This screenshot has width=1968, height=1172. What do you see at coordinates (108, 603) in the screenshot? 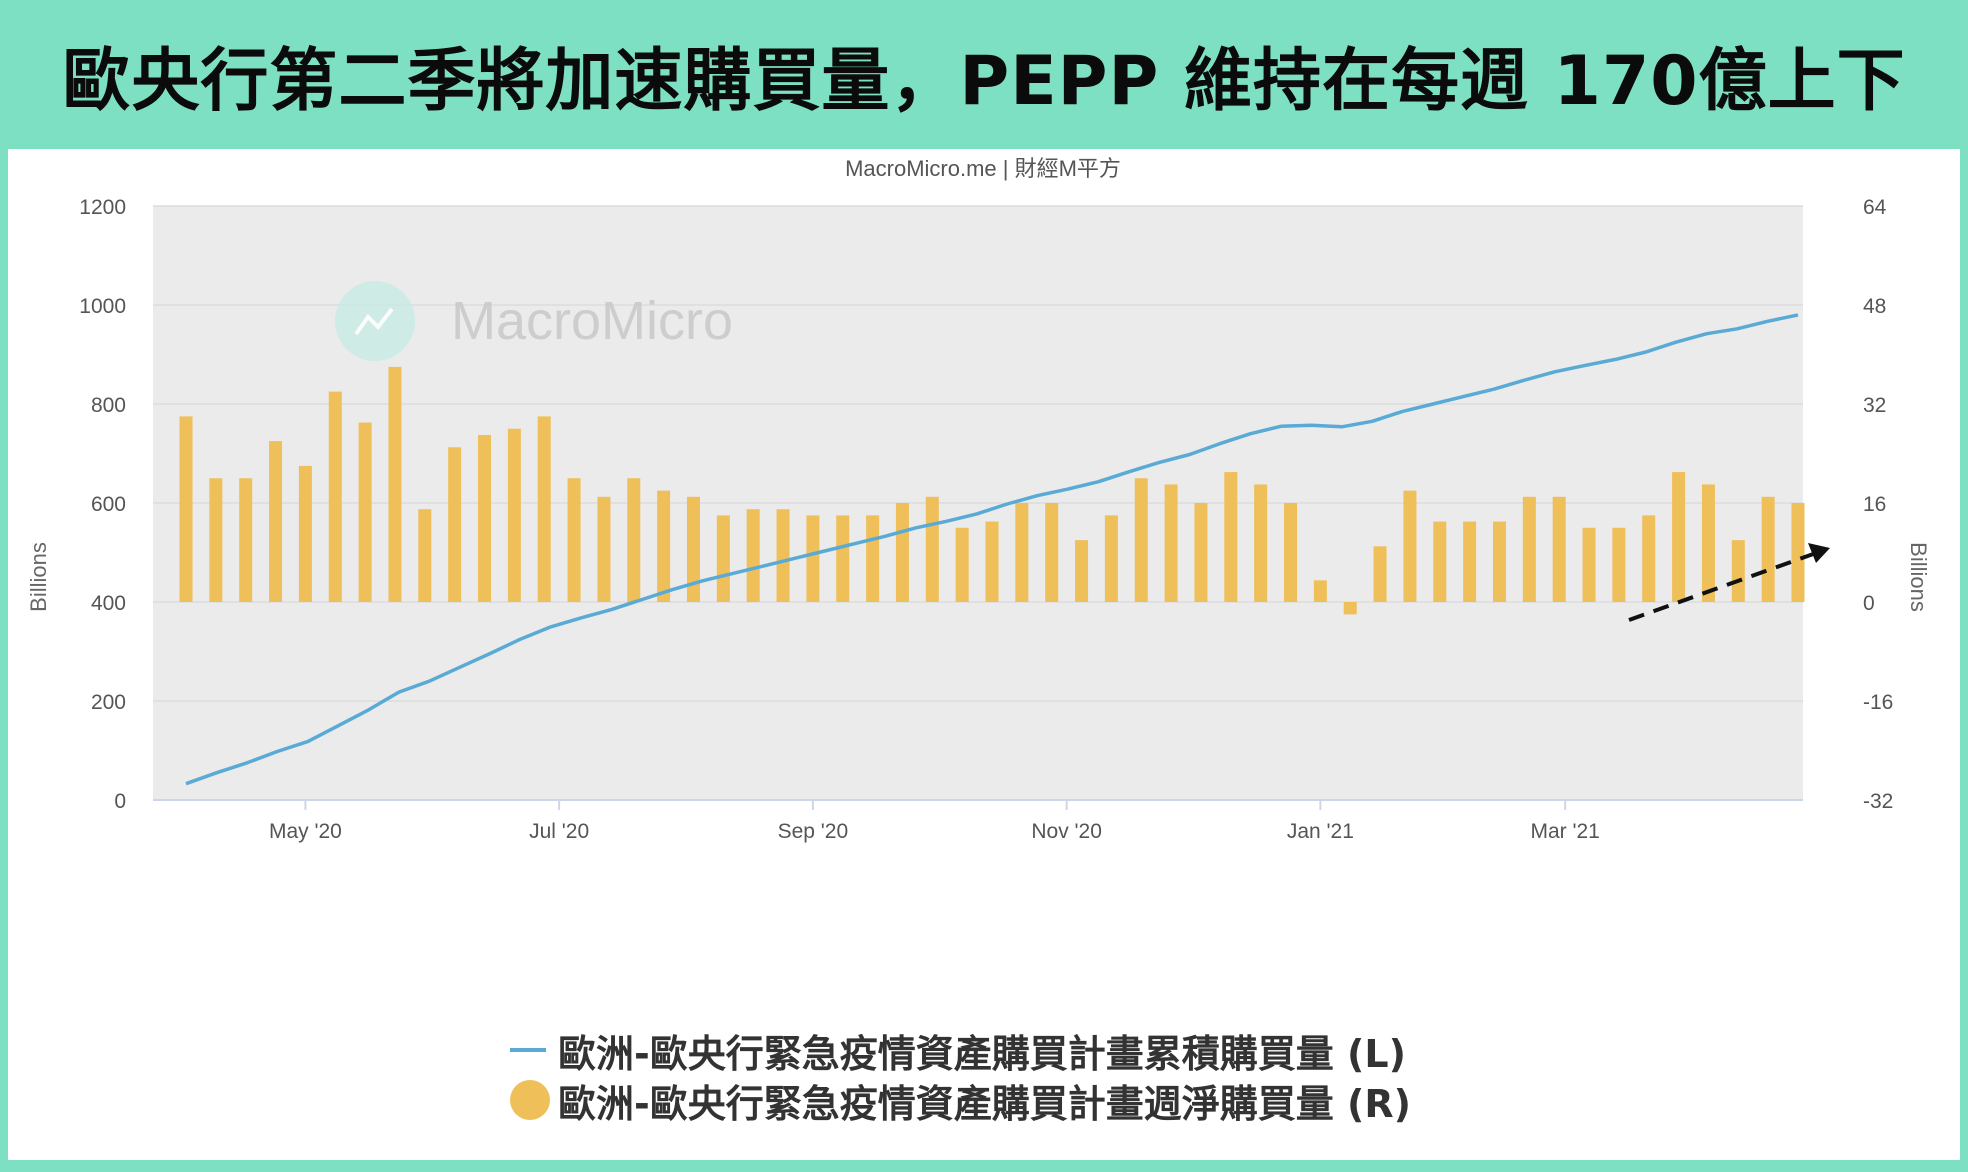
I see `left-tick-label: 400` at bounding box center [108, 603].